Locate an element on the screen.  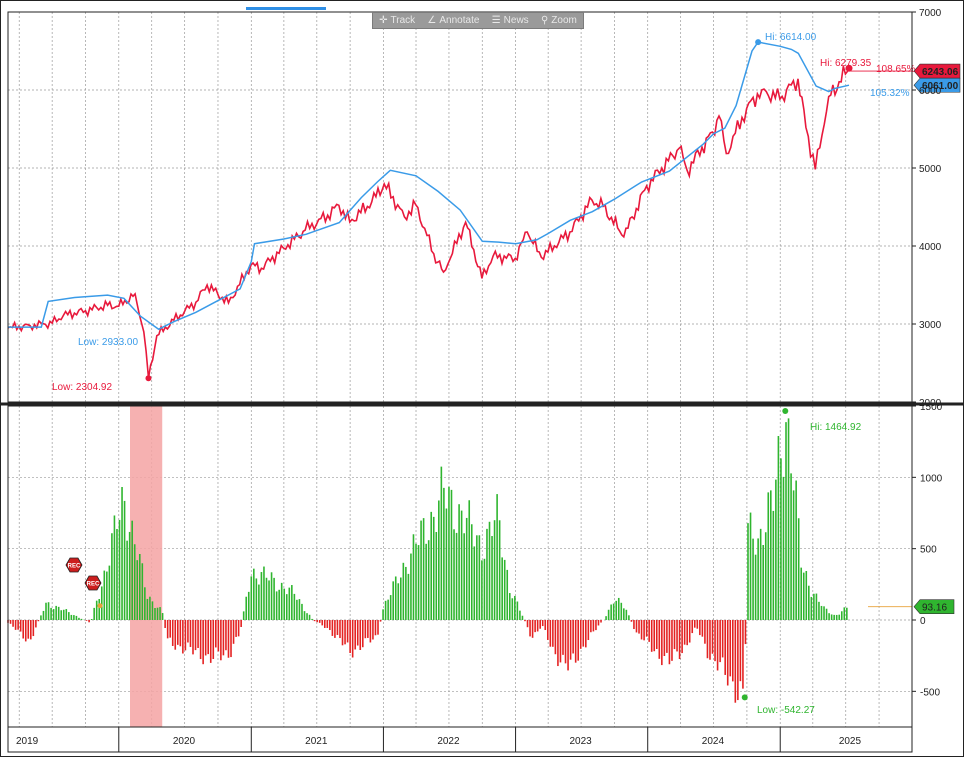
y-tick-label-lower: 1000 is located at coordinates (931, 478).